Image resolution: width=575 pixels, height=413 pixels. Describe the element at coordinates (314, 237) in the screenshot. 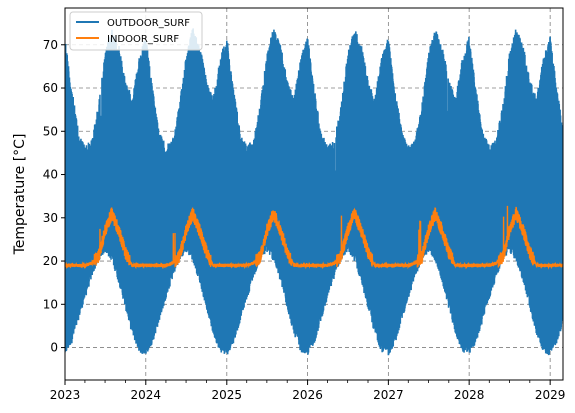

I see `series-line-indoor-surf` at that location.